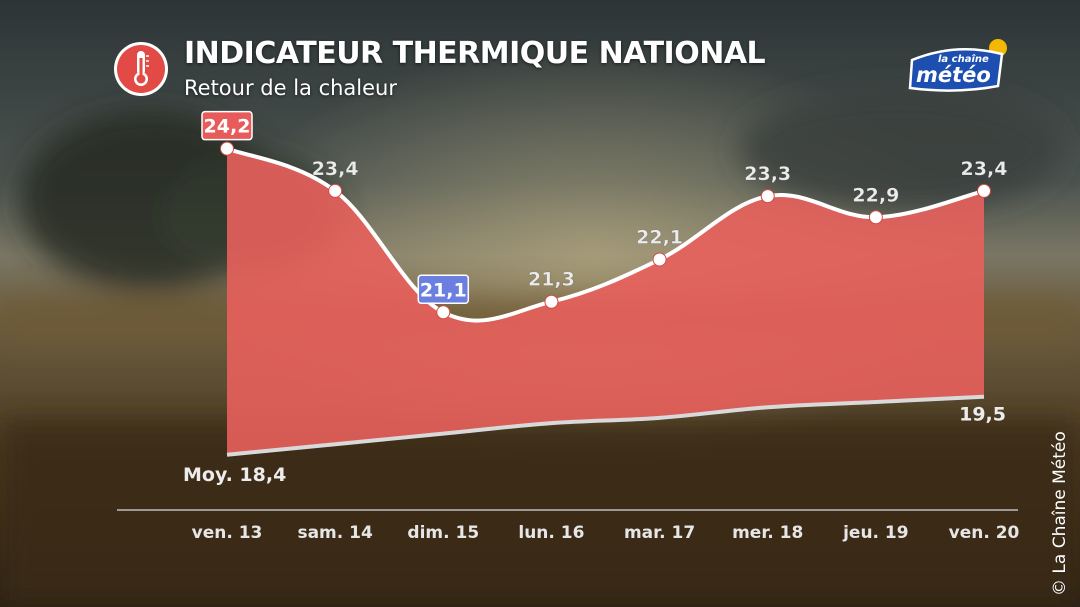 The height and width of the screenshot is (607, 1080). I want to click on max-value-badge, so click(227, 125).